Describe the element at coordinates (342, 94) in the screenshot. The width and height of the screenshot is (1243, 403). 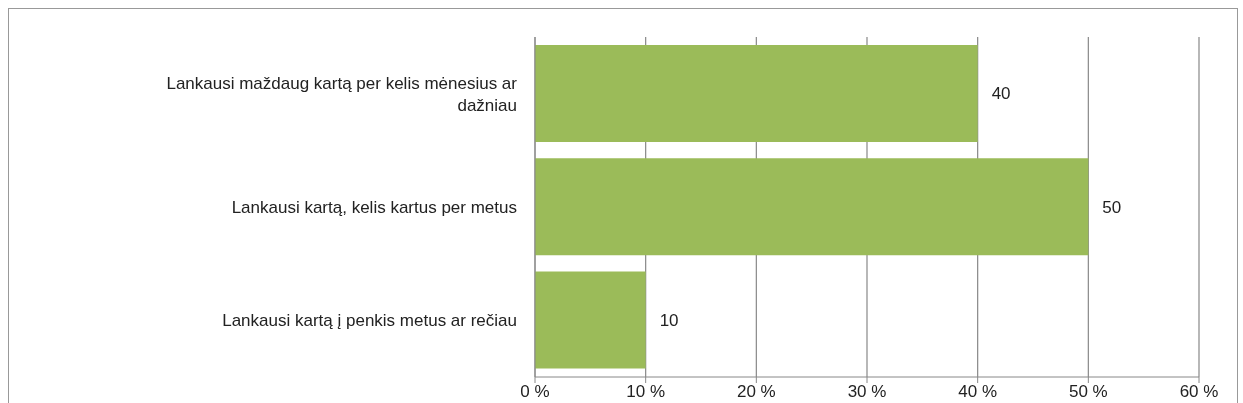
I see `y-tick-label: Lankausi maždaug kartą per kelis mėnesius ar dažniau` at that location.